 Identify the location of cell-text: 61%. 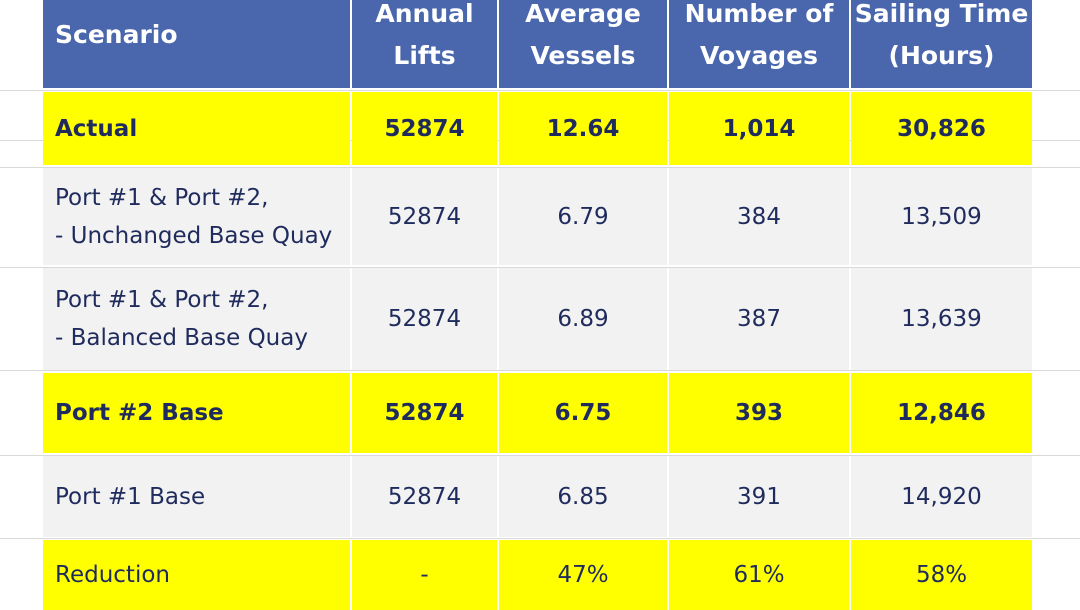
(759, 575).